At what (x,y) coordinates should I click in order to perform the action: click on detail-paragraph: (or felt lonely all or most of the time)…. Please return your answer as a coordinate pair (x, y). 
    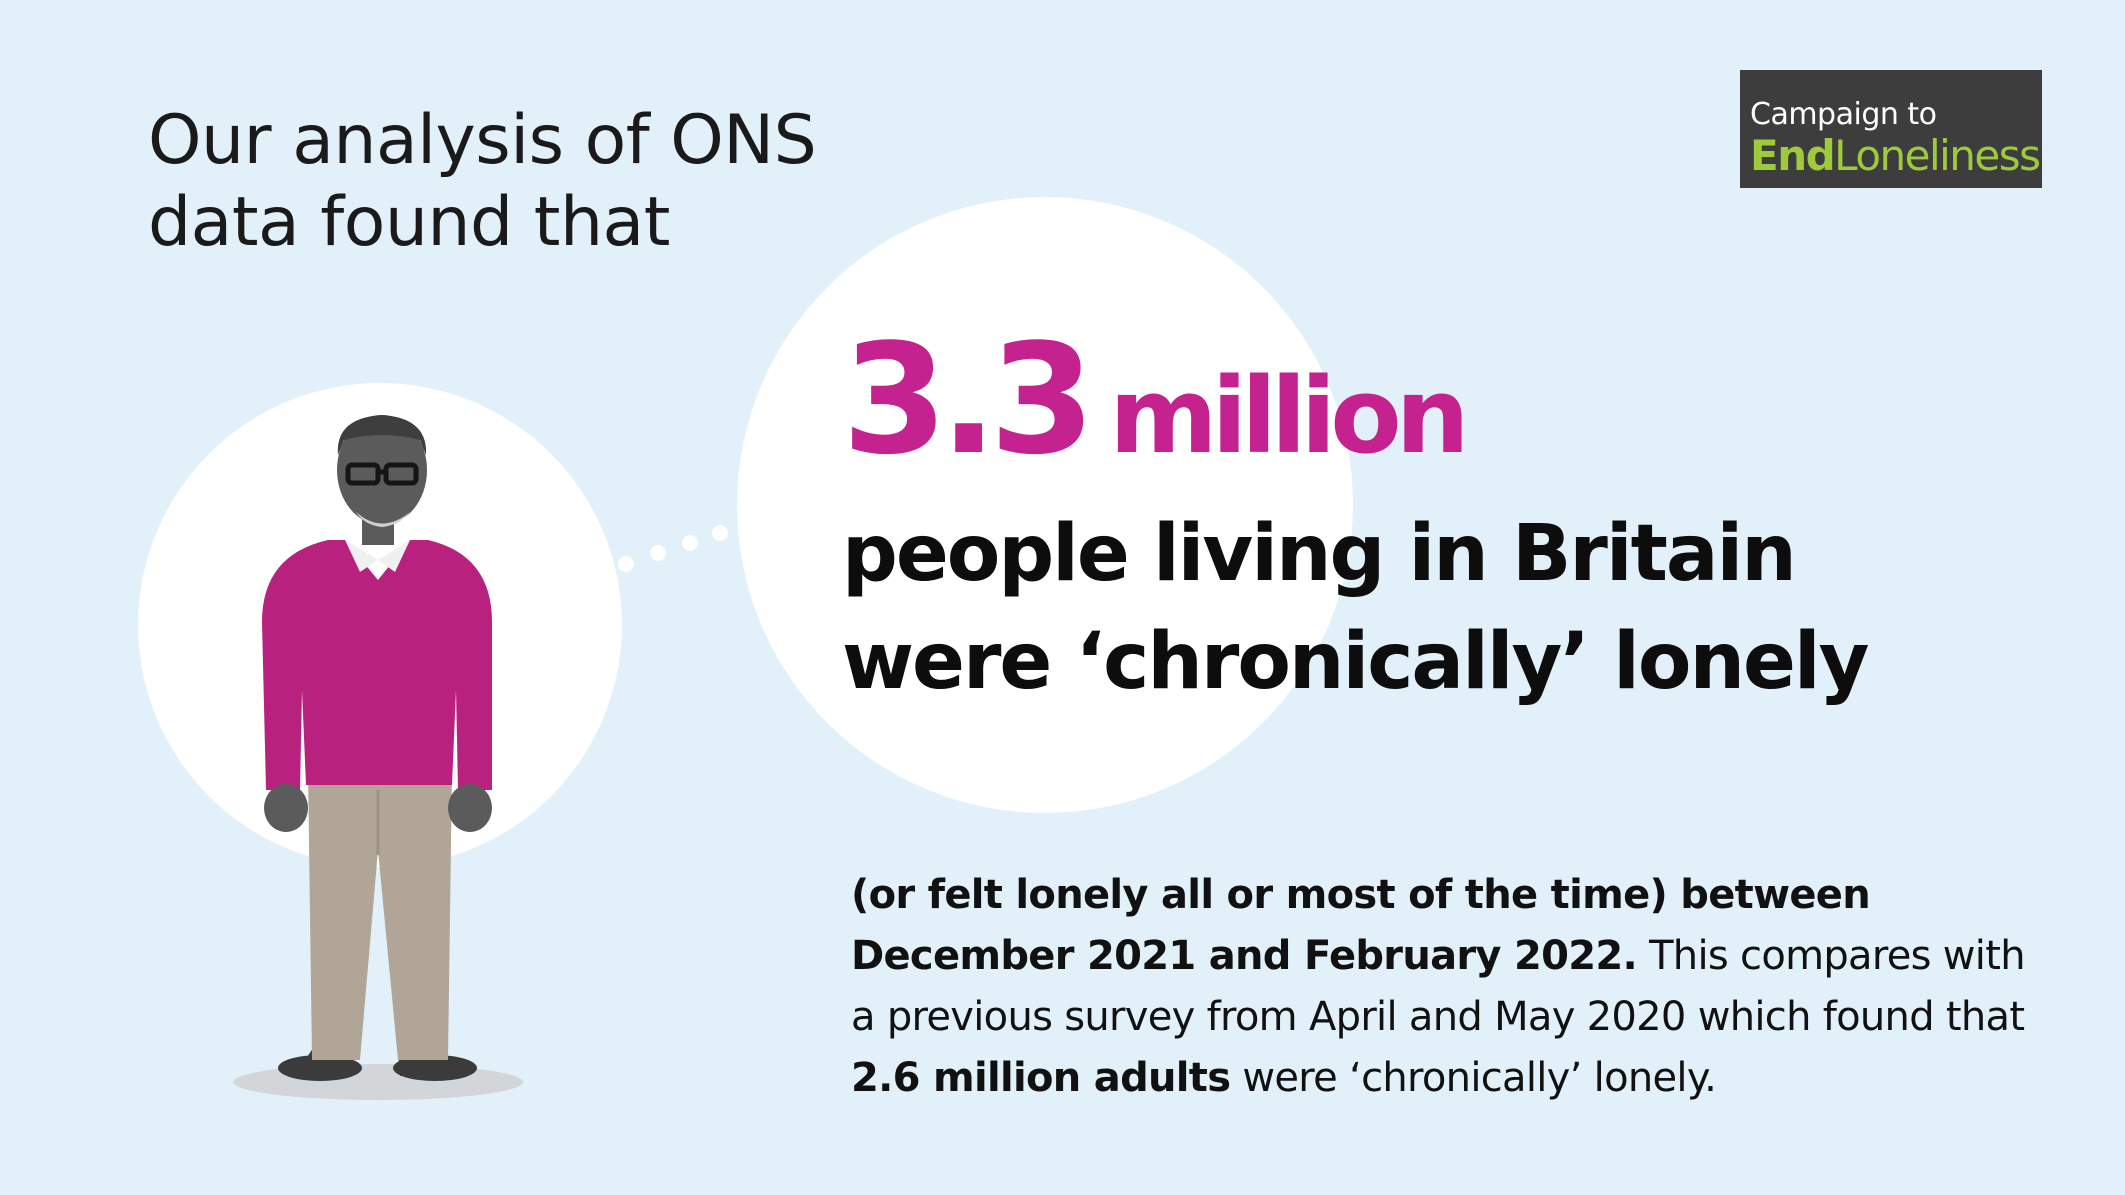
    Looking at the image, I should click on (1441, 987).